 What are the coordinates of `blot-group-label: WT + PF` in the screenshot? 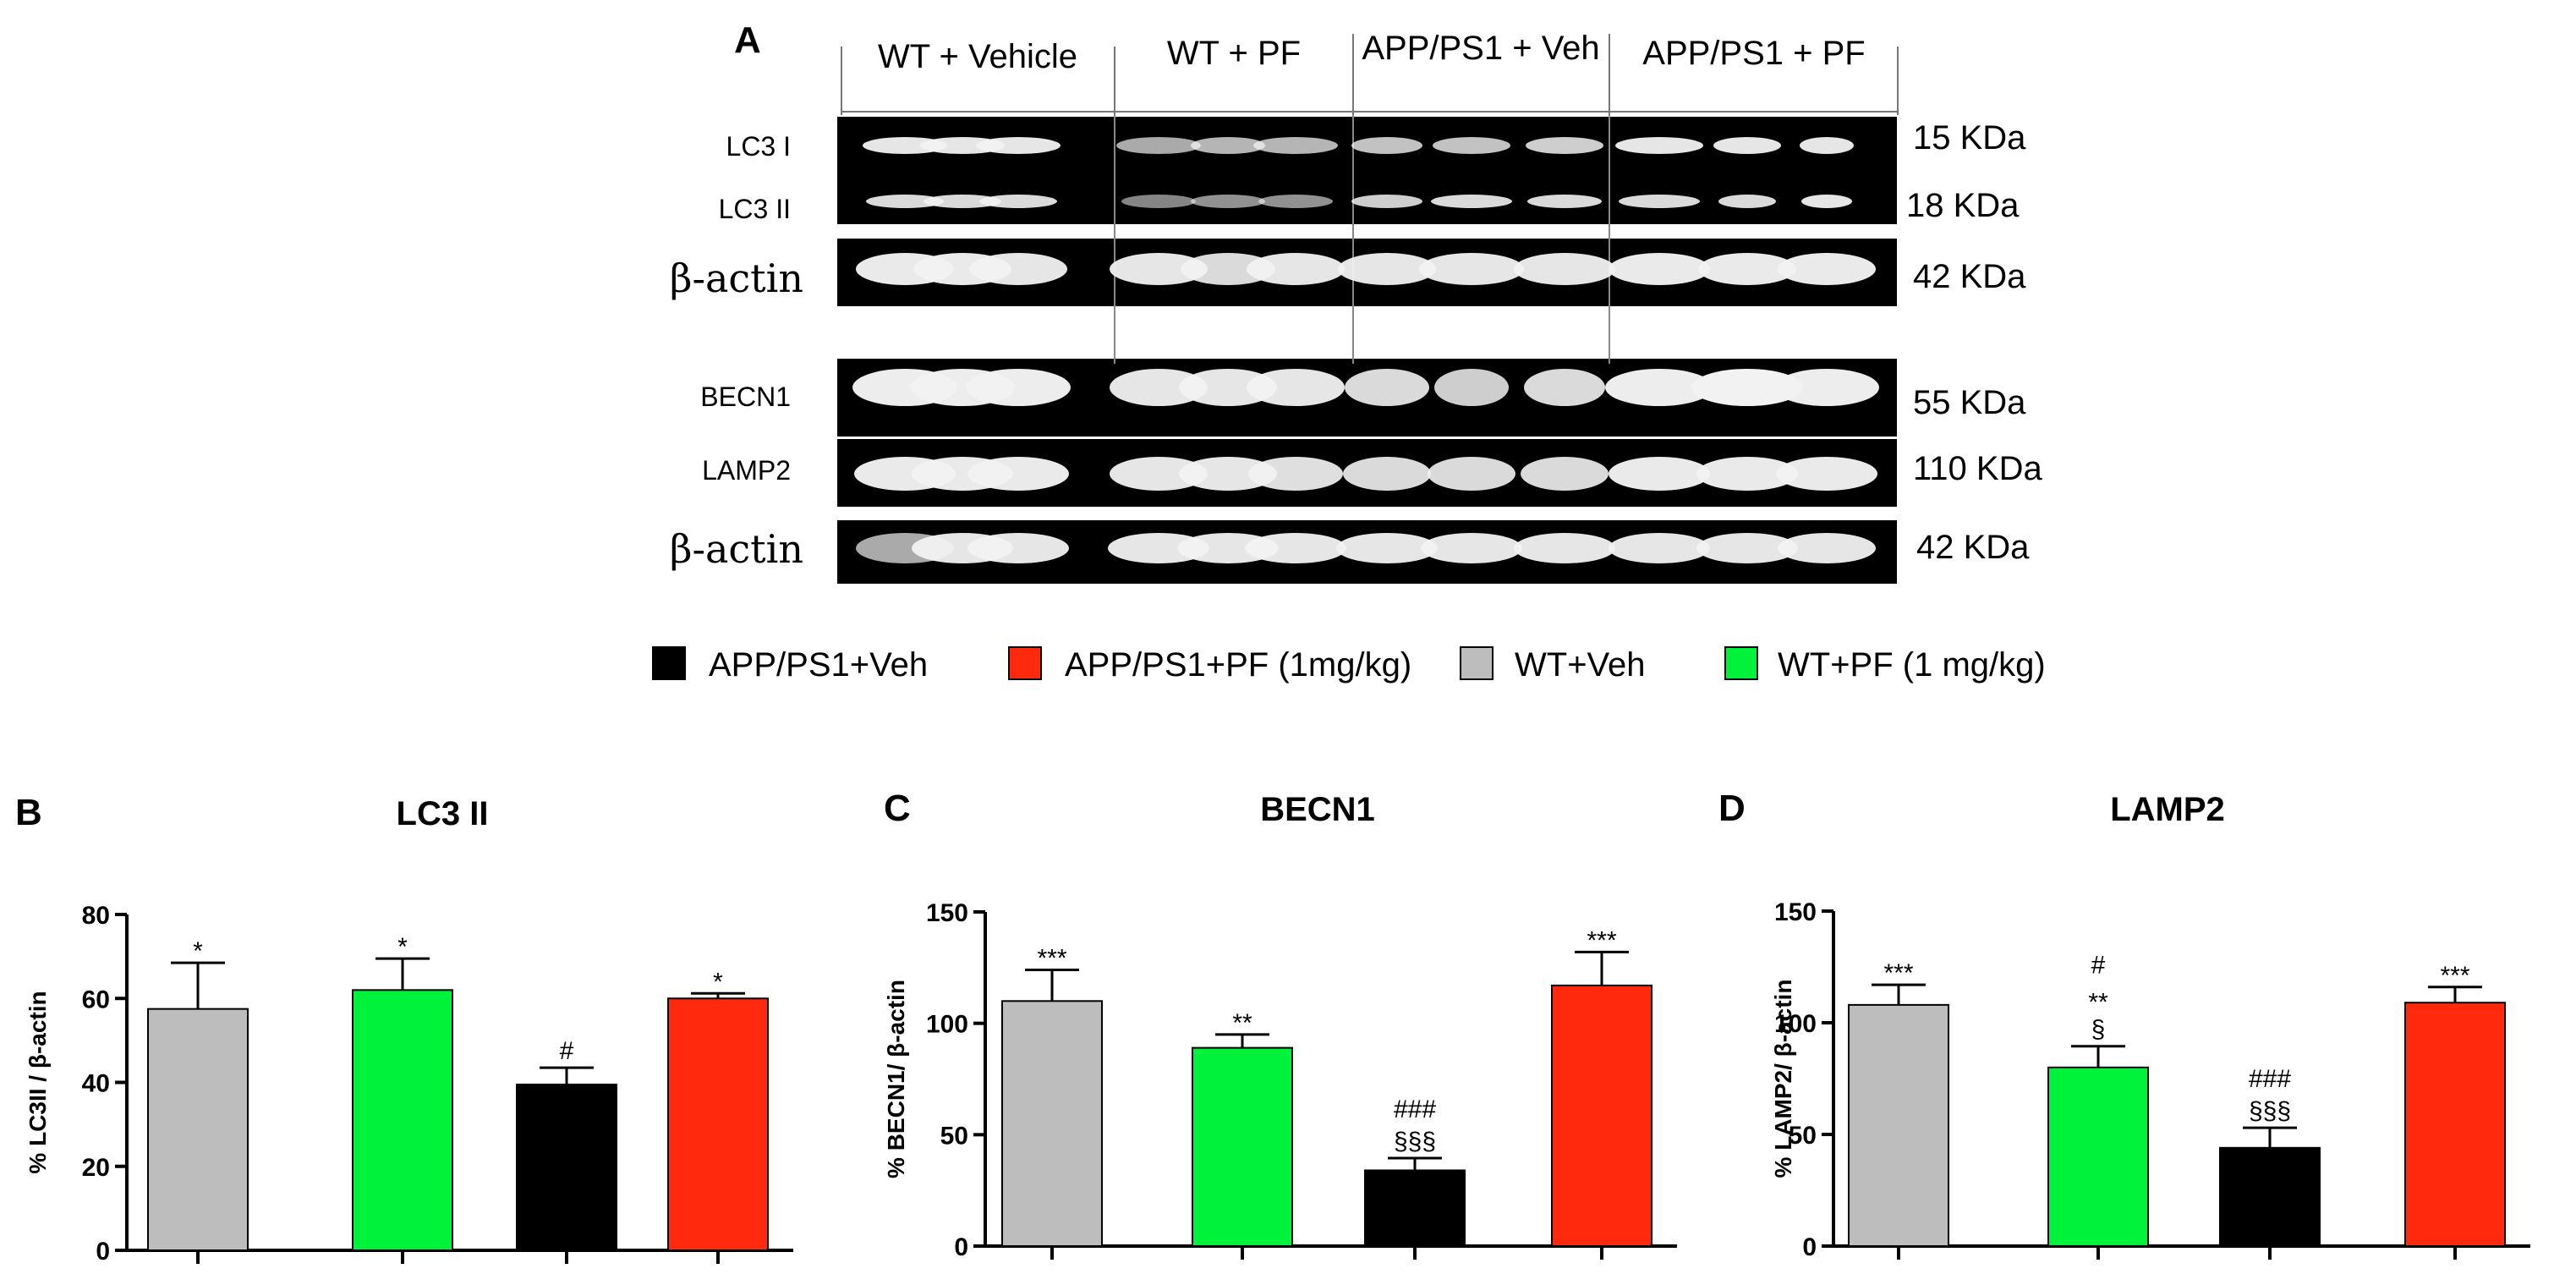 It's located at (1234, 54).